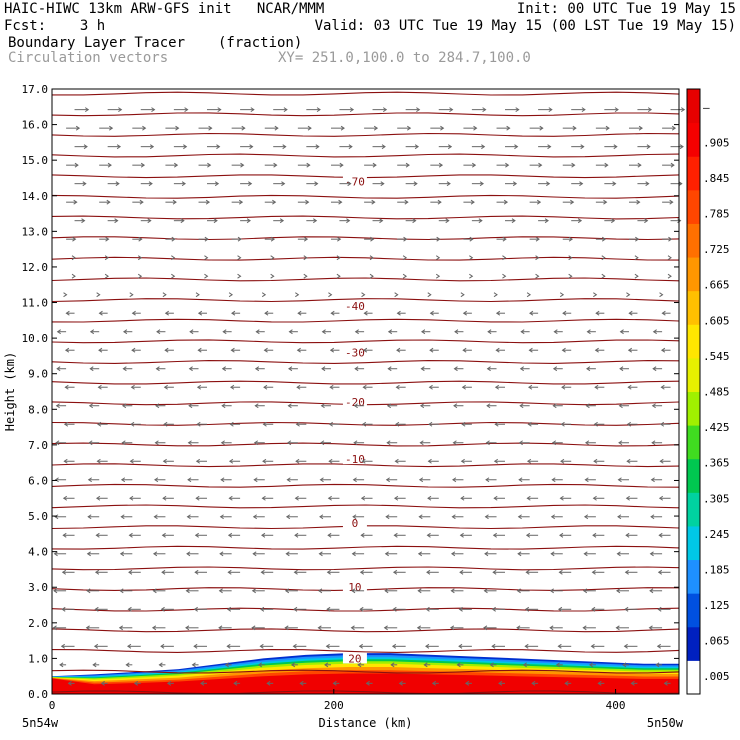 The height and width of the screenshot is (740, 740). Describe the element at coordinates (716, 641) in the screenshot. I see `colorbar-label: .065` at that location.